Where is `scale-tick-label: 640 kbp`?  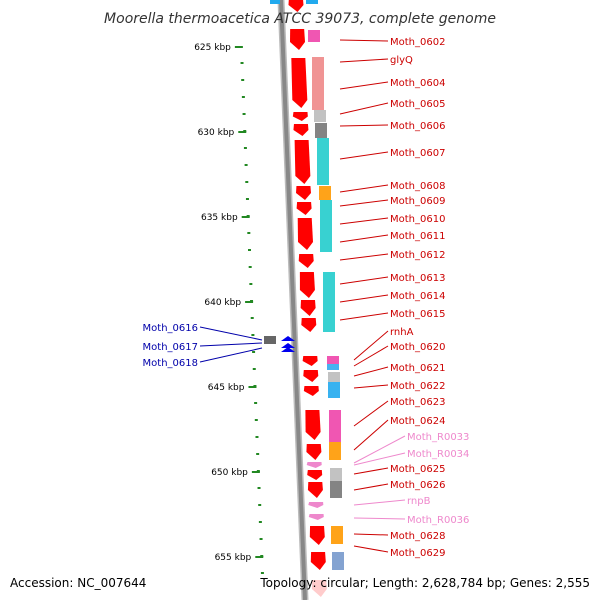 scale-tick-label: 640 kbp is located at coordinates (222, 303).